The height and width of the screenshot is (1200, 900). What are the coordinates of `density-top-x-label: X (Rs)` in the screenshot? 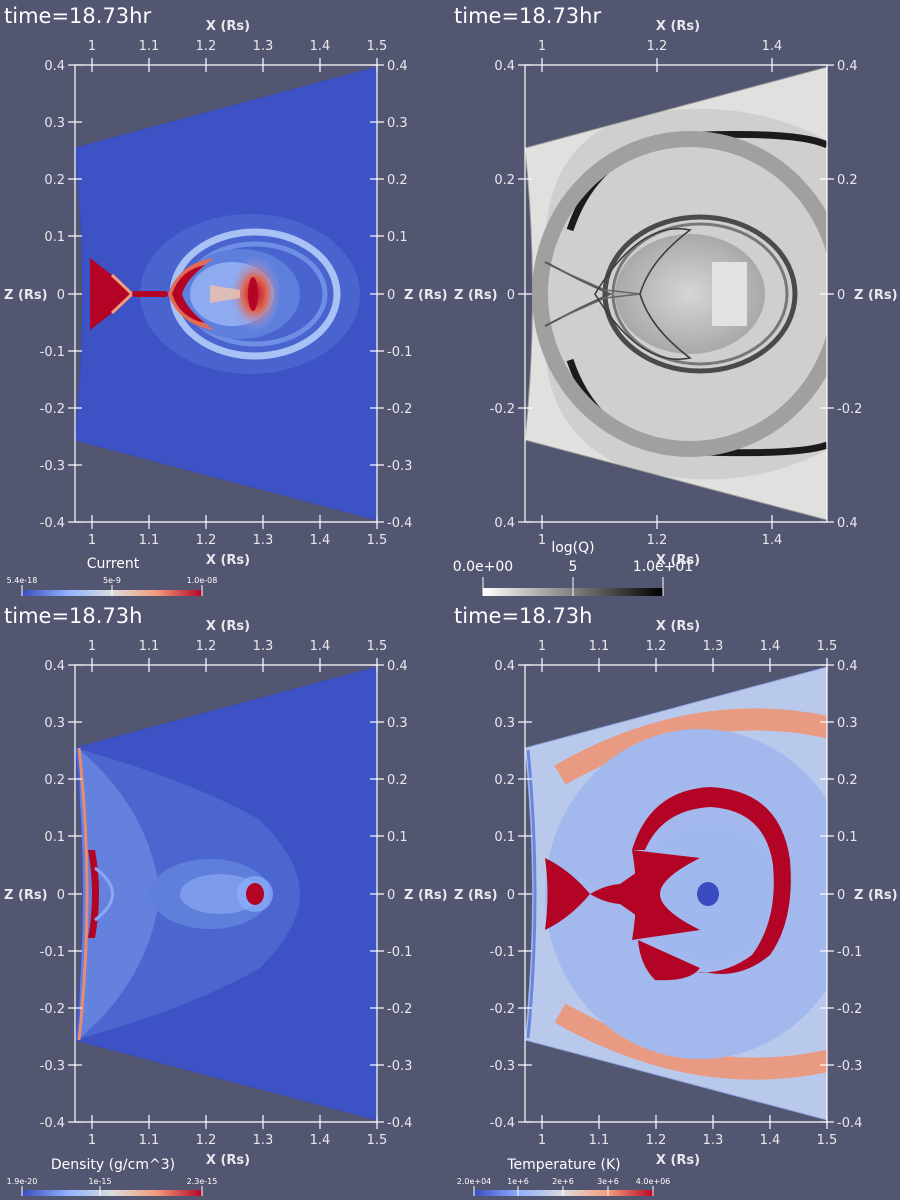 It's located at (228, 626).